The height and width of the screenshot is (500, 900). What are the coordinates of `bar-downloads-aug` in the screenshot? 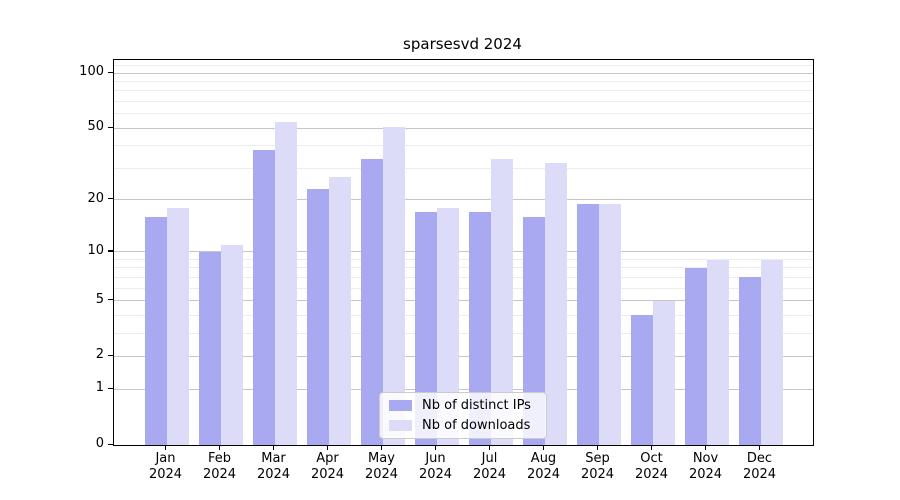 It's located at (555, 304).